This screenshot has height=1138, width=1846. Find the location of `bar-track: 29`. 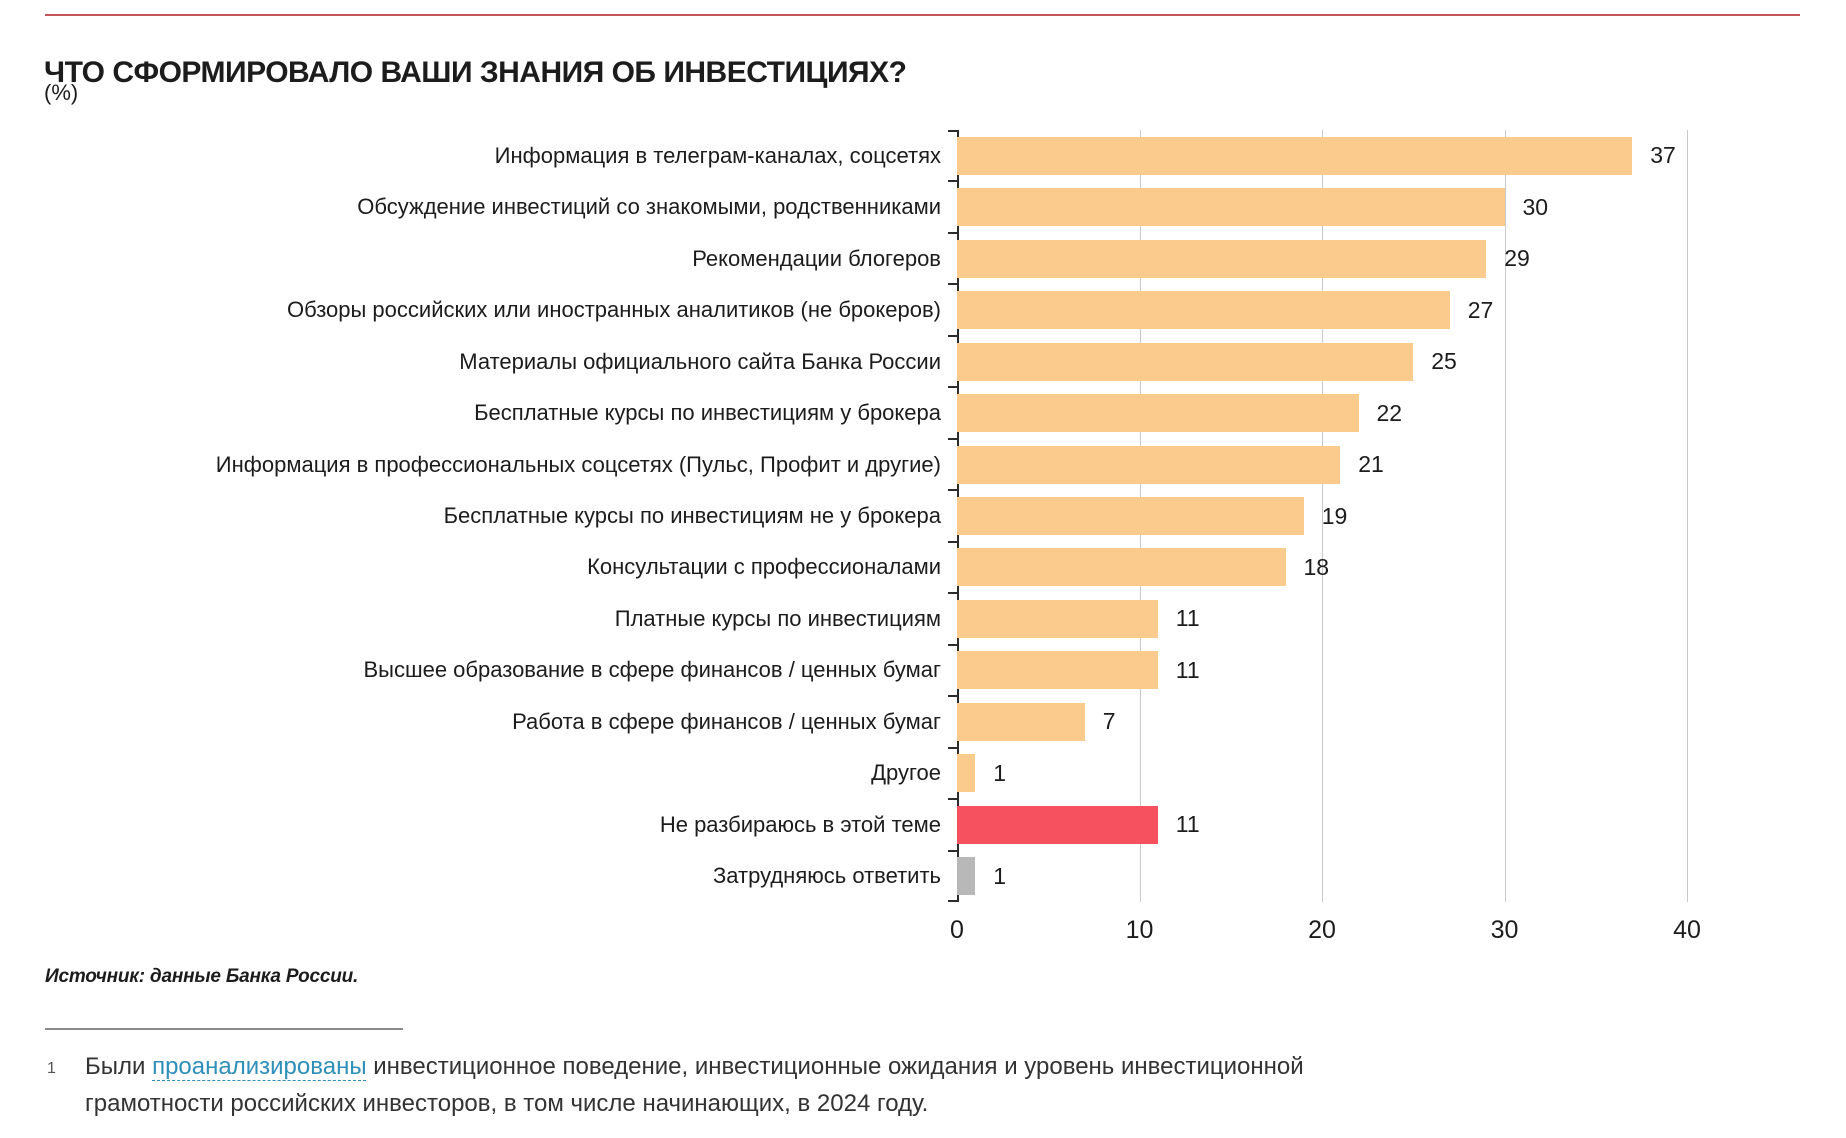

bar-track: 29 is located at coordinates (1401, 258).